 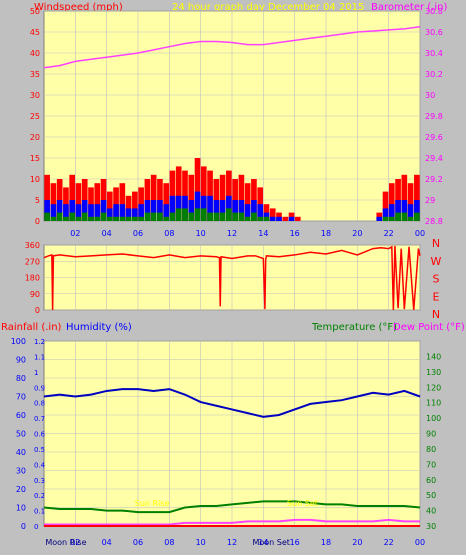 I want to click on wind-y-tick: 40, so click(x=35, y=53).